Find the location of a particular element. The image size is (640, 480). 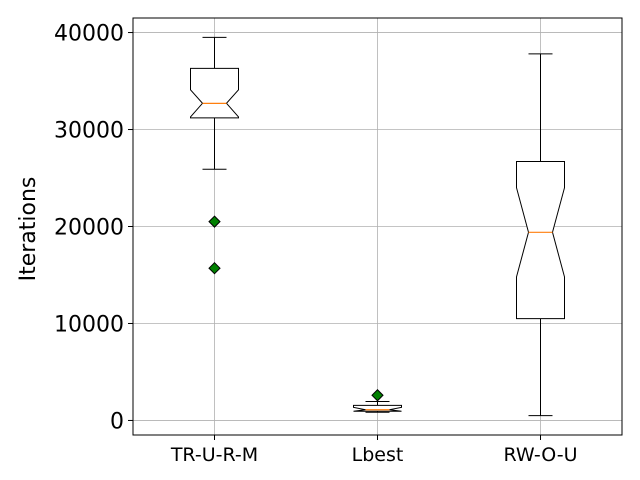

x-tick-label: RW-O-U is located at coordinates (540, 455).